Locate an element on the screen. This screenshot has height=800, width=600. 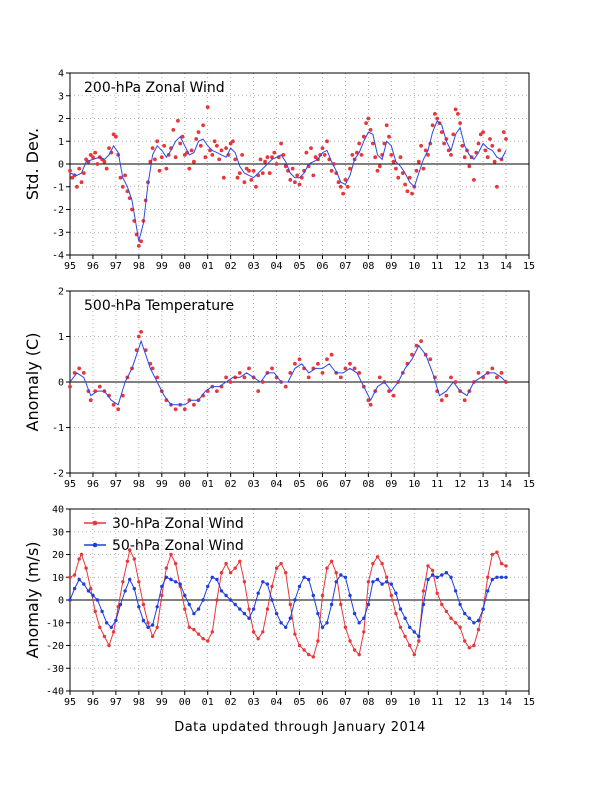
x-tick-label: 15 is located at coordinates (529, 702).